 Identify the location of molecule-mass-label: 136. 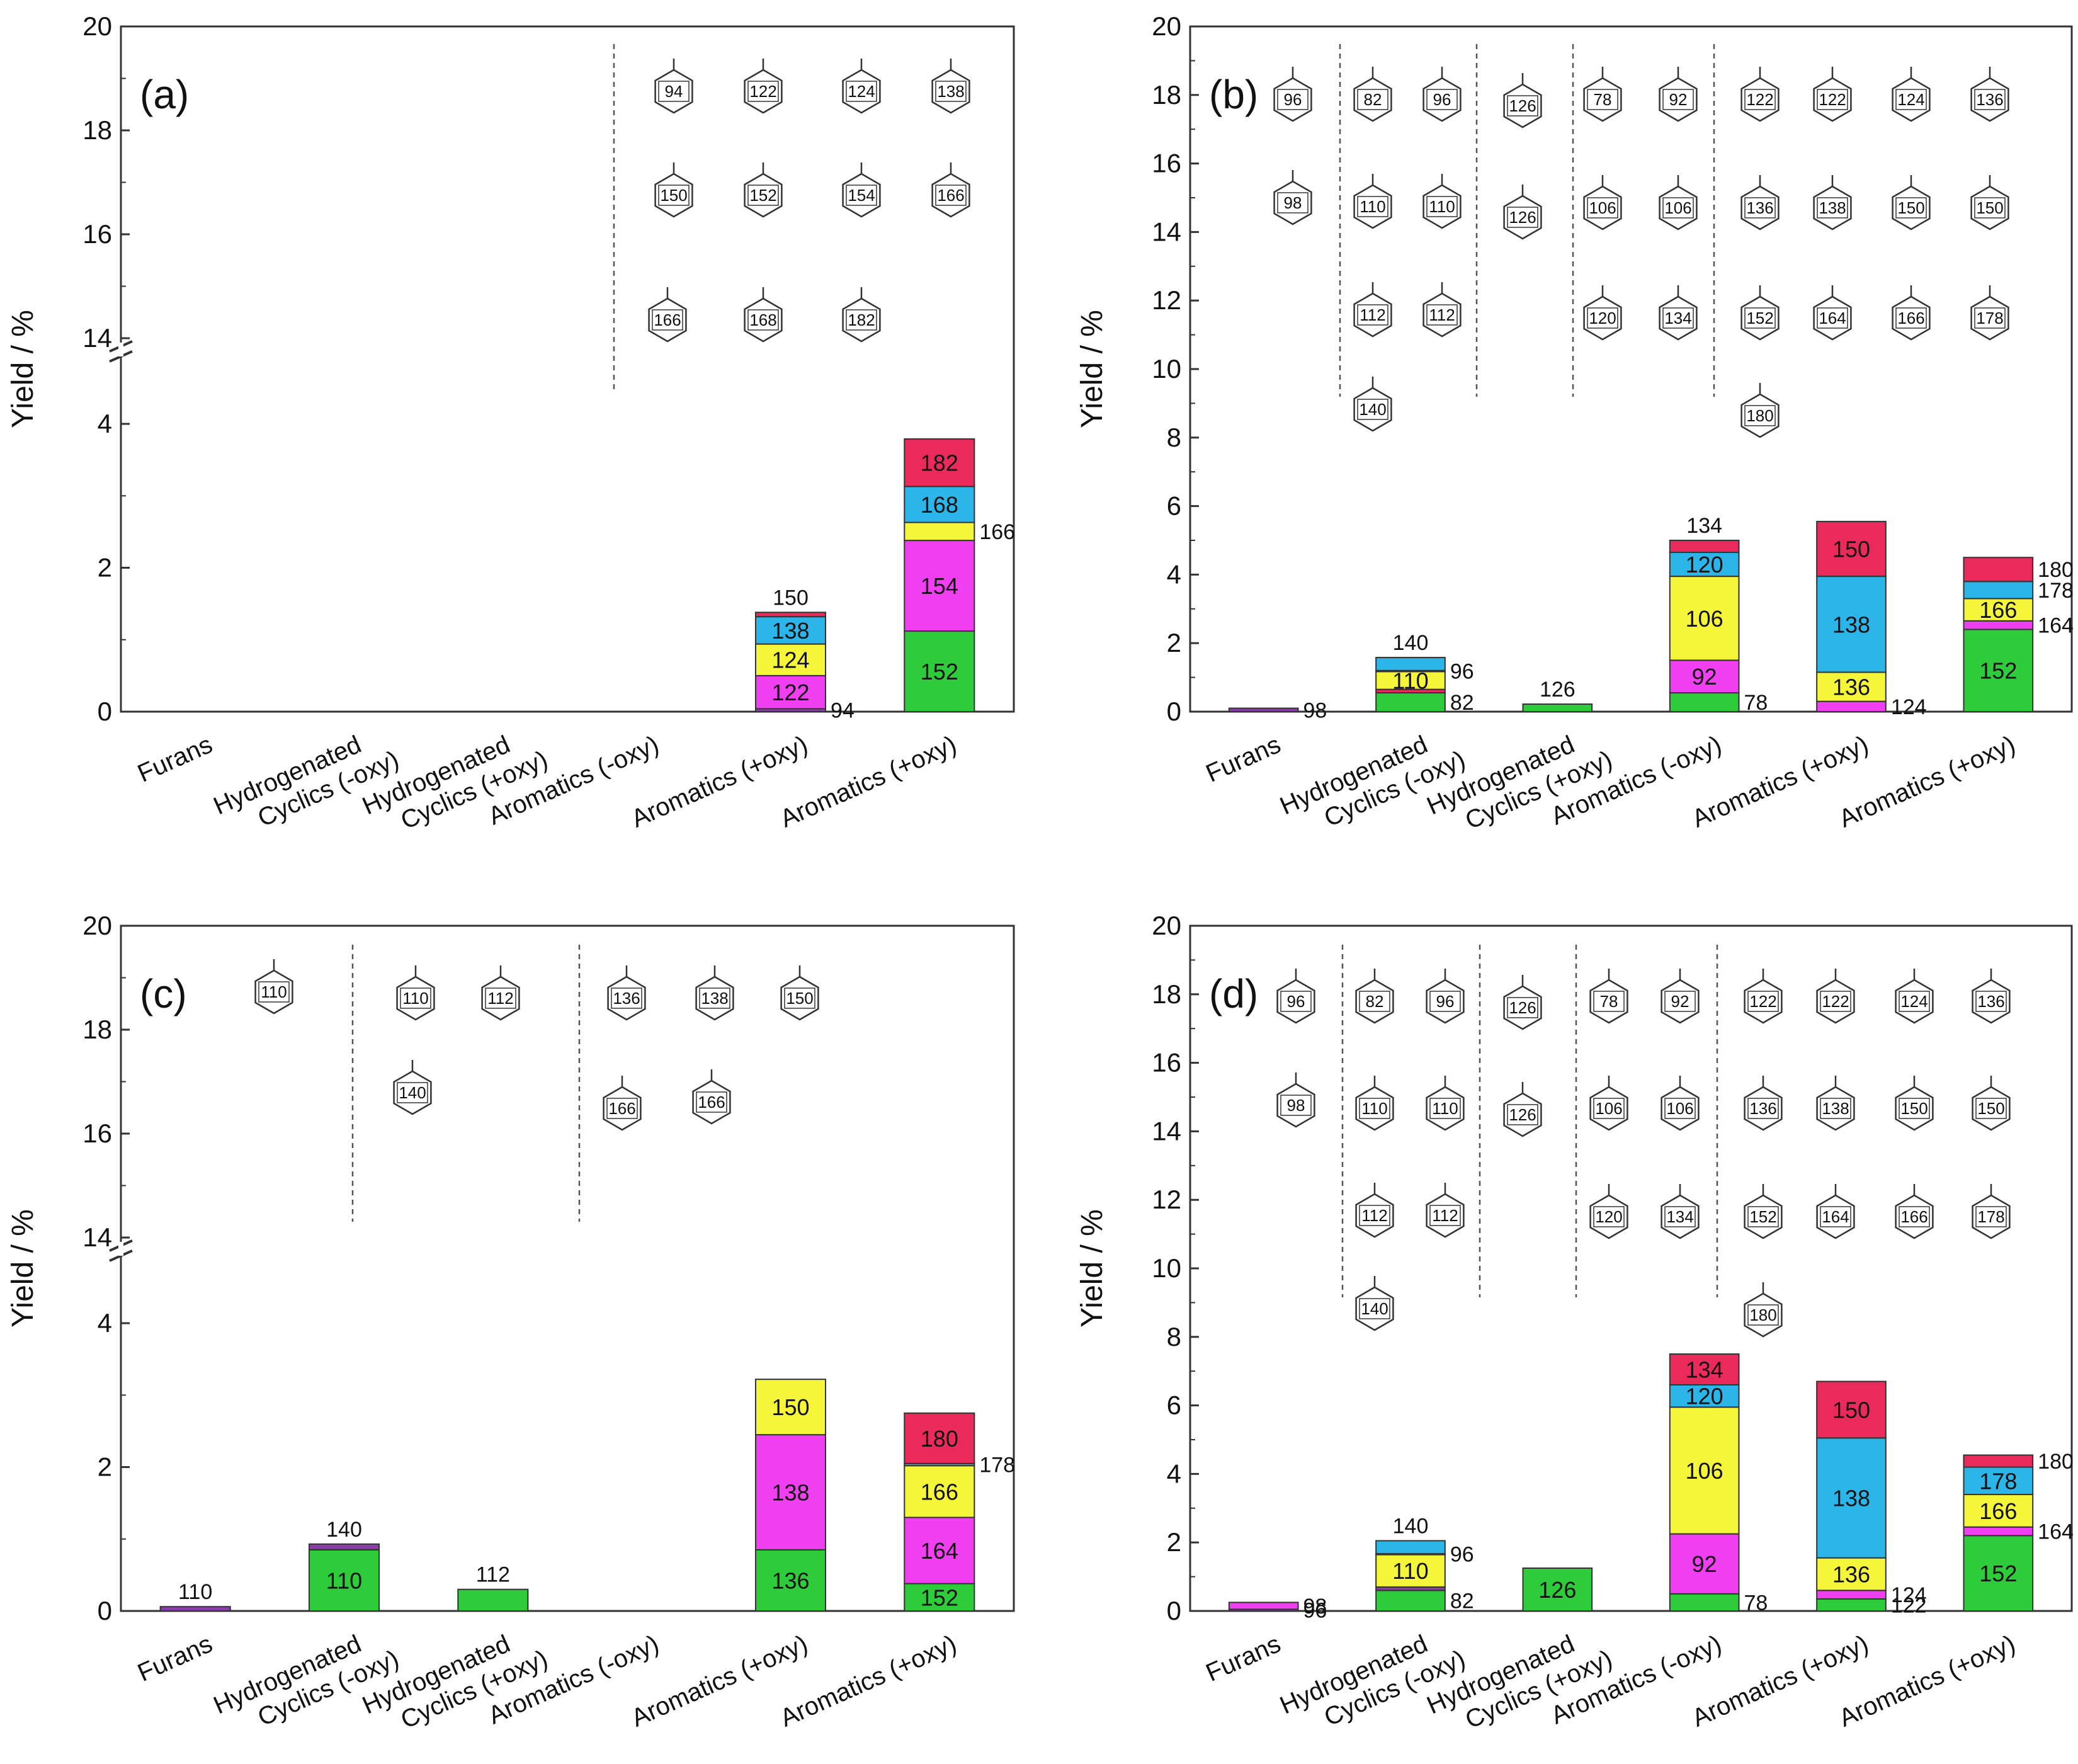
(626, 998).